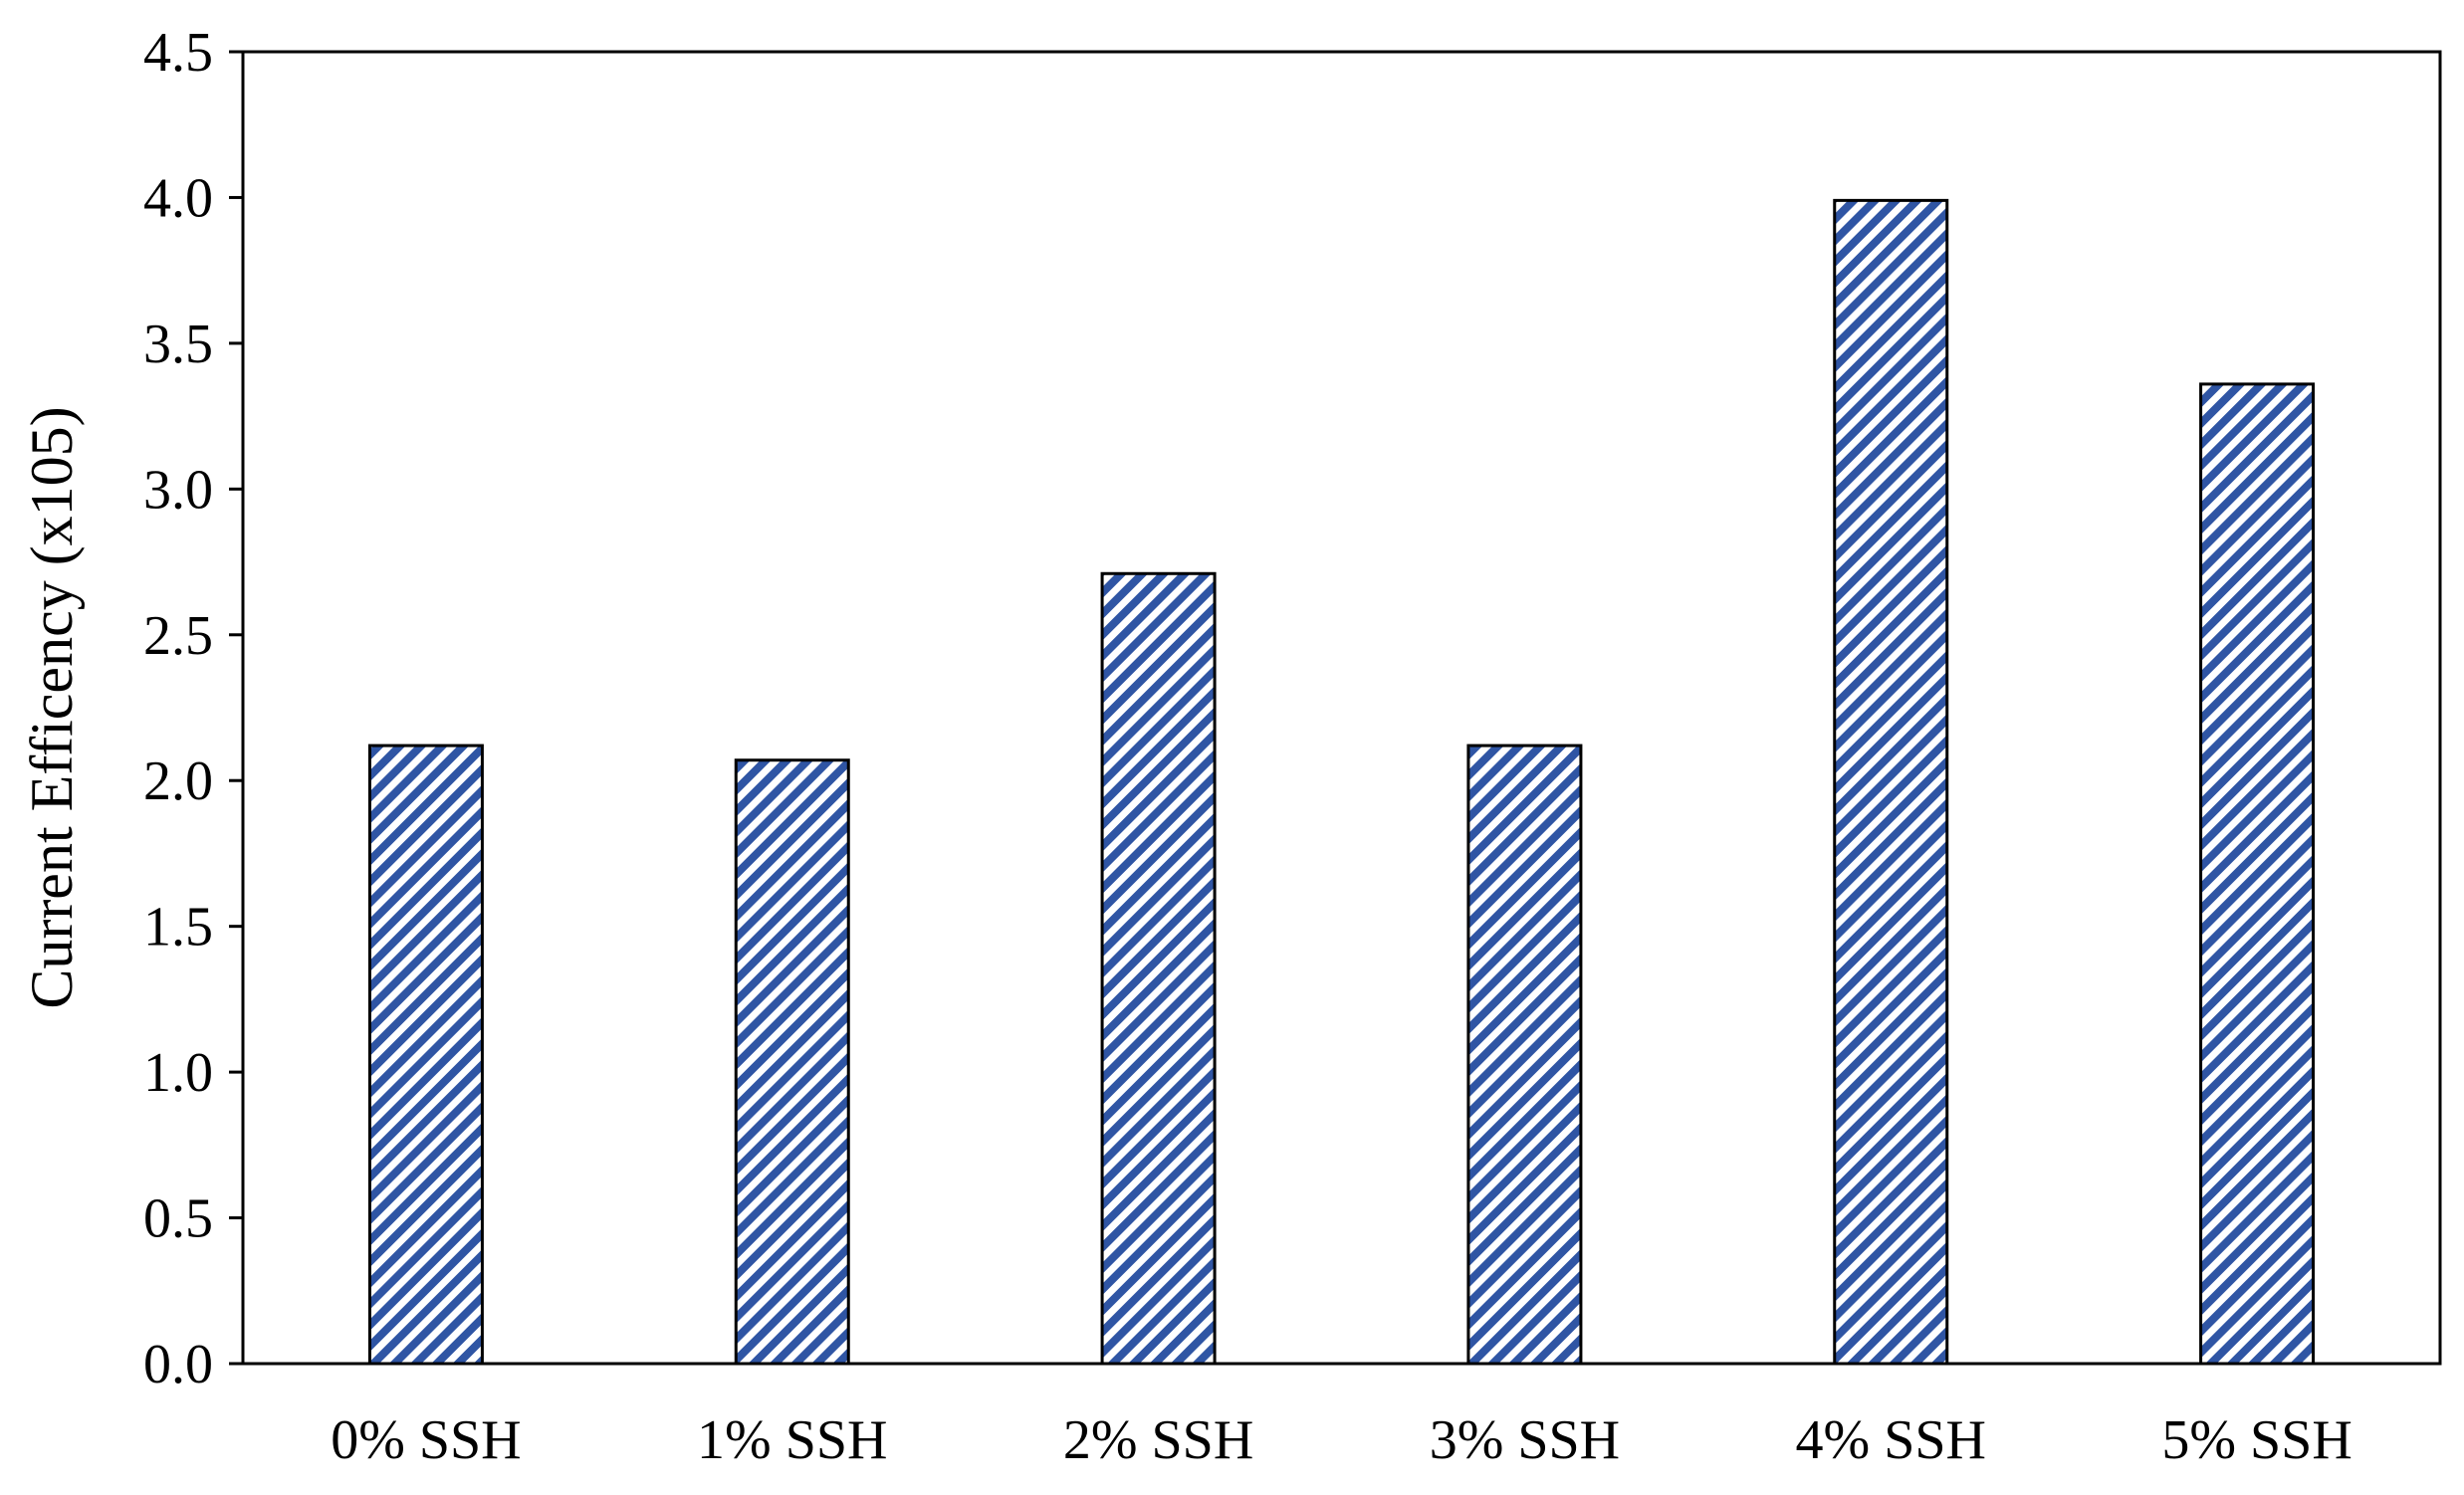 The width and height of the screenshot is (2464, 1495). What do you see at coordinates (178, 928) in the screenshot?
I see `y-tick-label: 1.5` at bounding box center [178, 928].